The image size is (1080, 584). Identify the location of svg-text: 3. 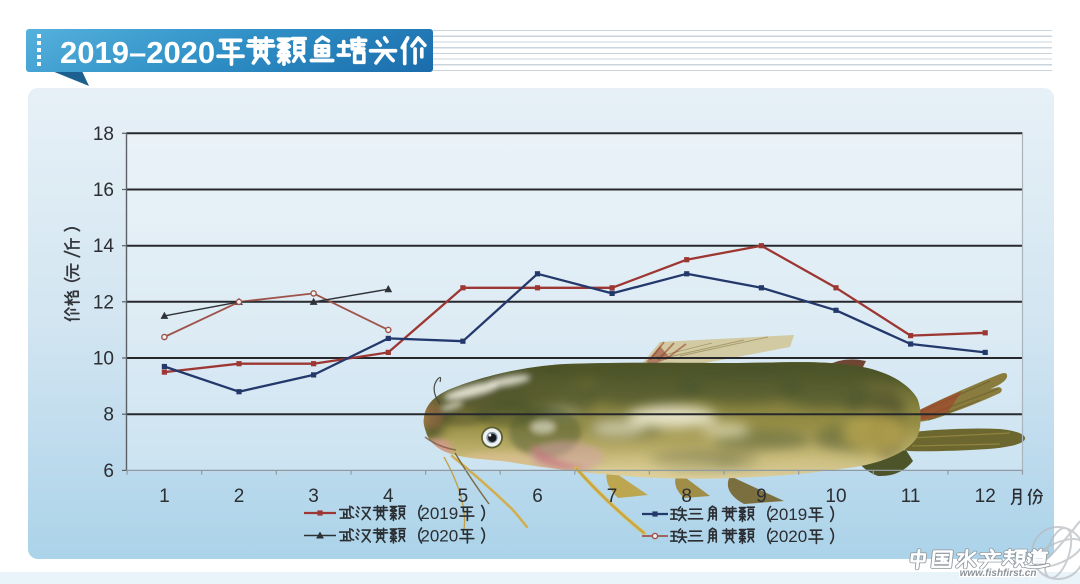
(313, 496).